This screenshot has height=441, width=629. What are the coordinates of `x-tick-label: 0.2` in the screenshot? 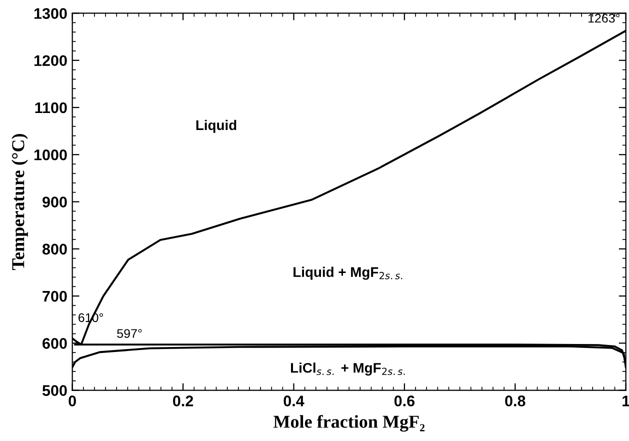 It's located at (183, 401).